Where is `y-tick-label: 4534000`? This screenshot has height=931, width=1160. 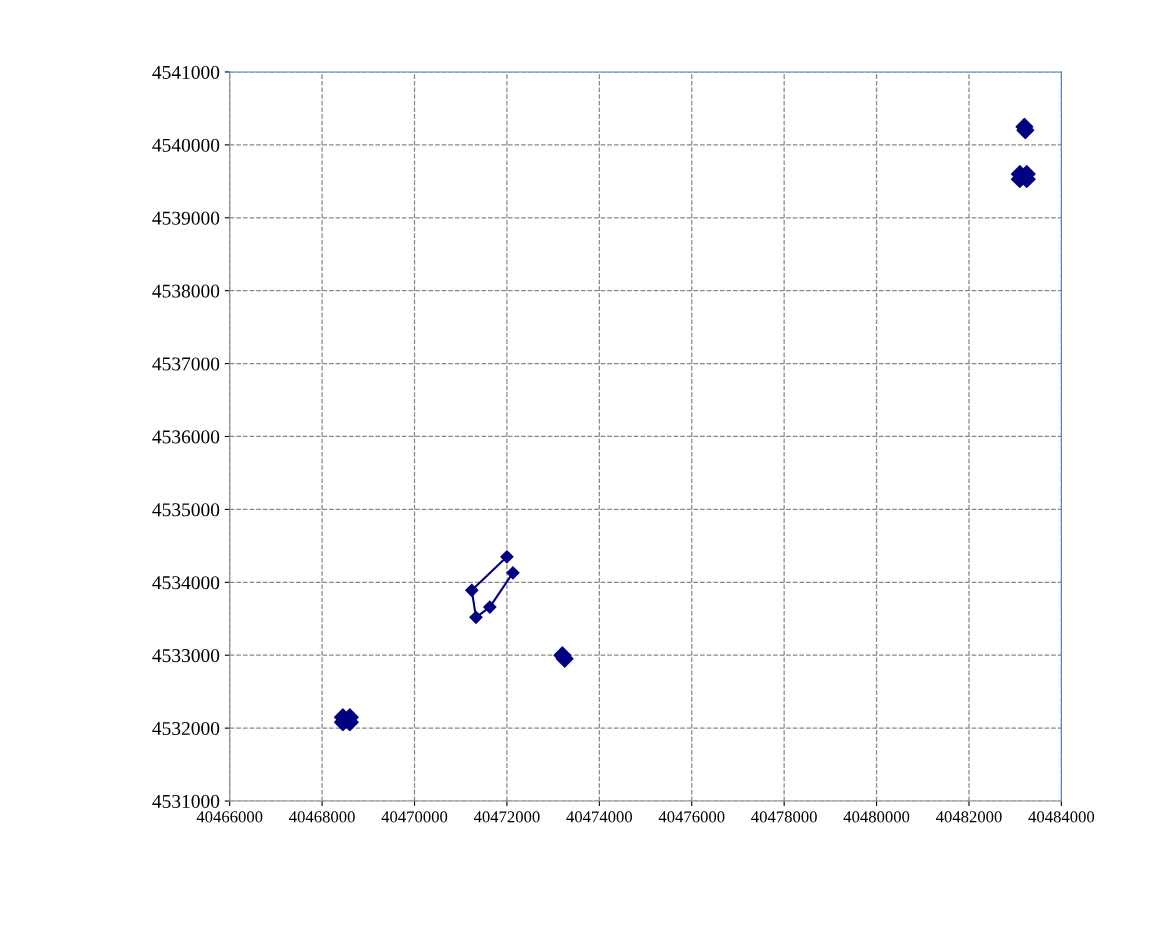 y-tick-label: 4534000 is located at coordinates (186, 583).